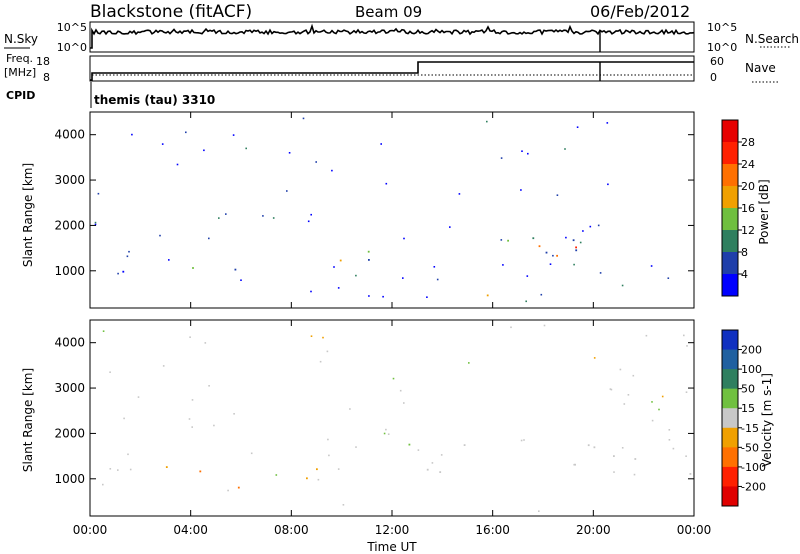 Image resolution: width=800 pixels, height=554 pixels. I want to click on x-tick-label: 20:00, so click(593, 530).